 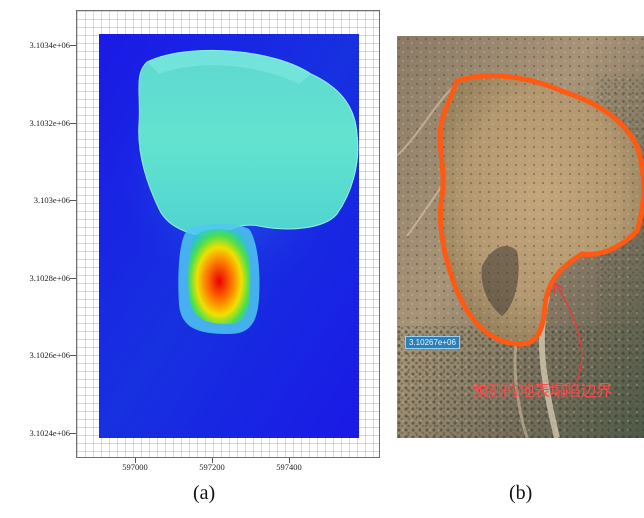 I want to click on y-tick-label: 3.1024e+06, so click(x=49, y=433).